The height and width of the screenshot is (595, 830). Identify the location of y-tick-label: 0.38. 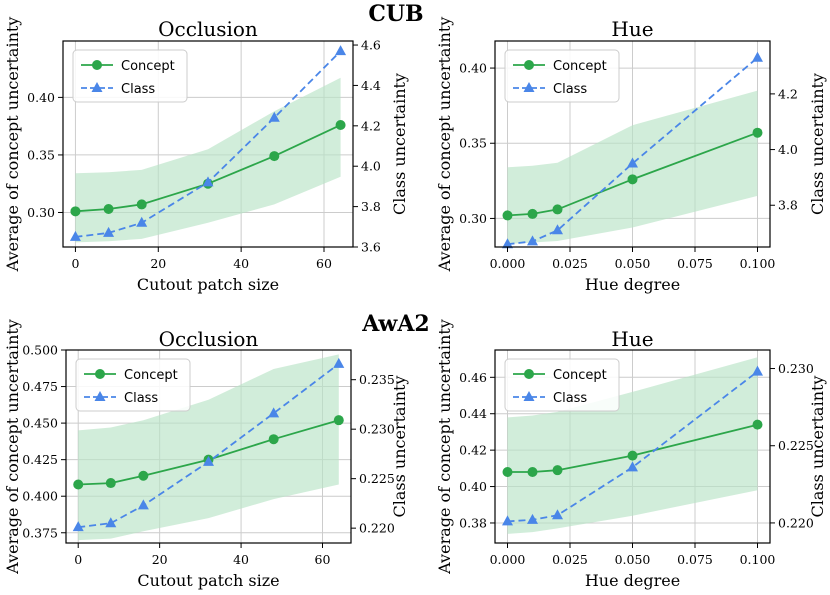
(473, 522).